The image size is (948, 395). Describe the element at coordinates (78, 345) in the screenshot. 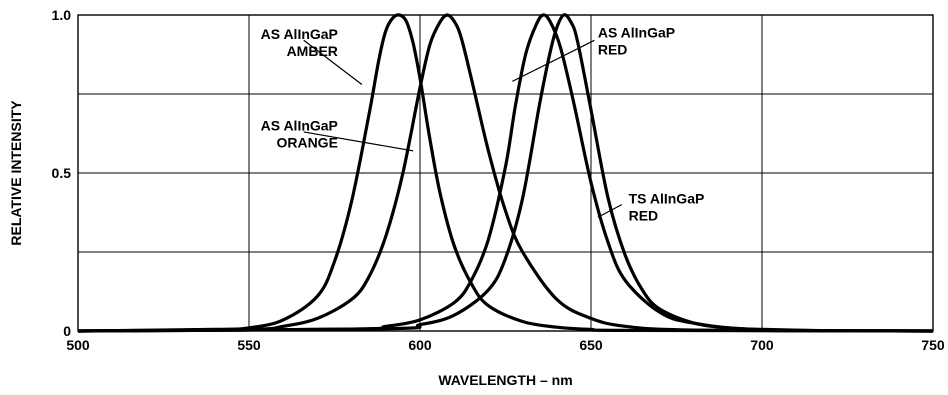

I see `x-tick-label-500: 500` at that location.